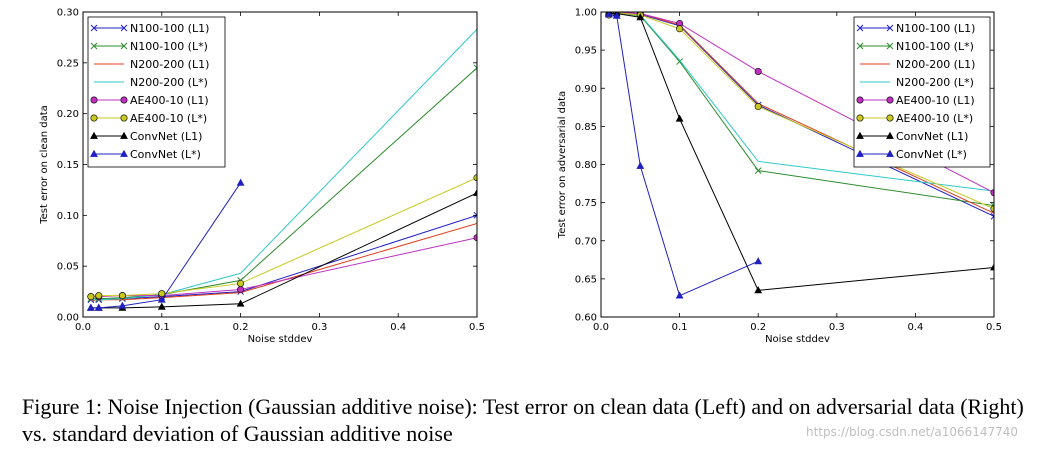 The image size is (1059, 450). I want to click on y-tick-label: 0.85, so click(586, 127).